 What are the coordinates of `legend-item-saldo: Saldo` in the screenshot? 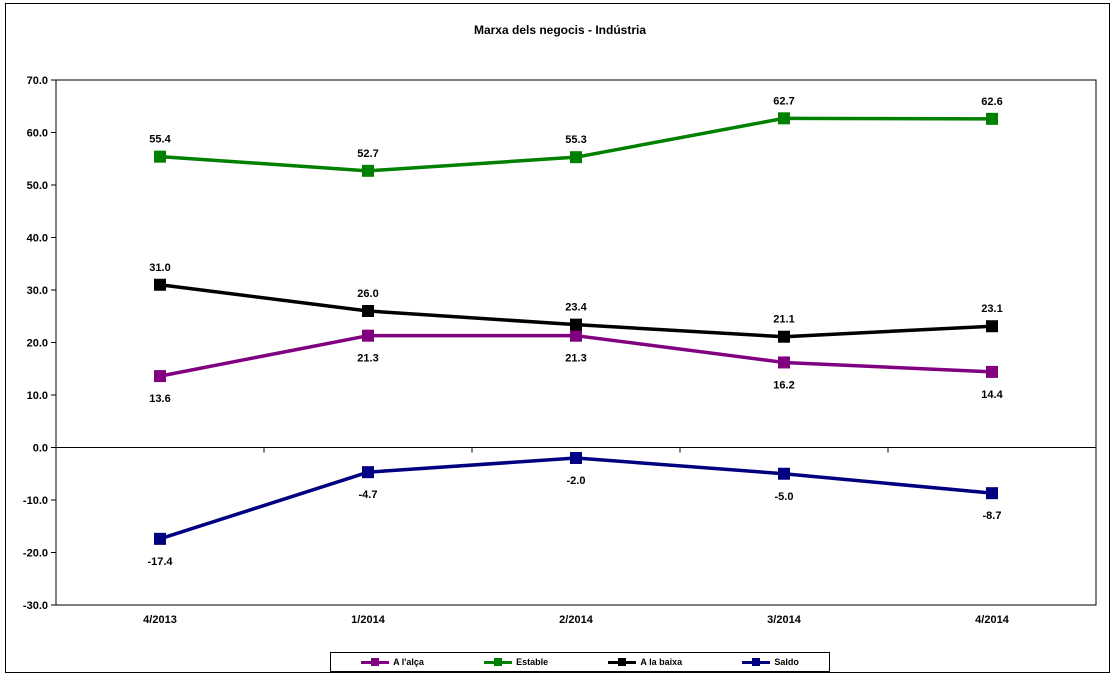 It's located at (770, 662).